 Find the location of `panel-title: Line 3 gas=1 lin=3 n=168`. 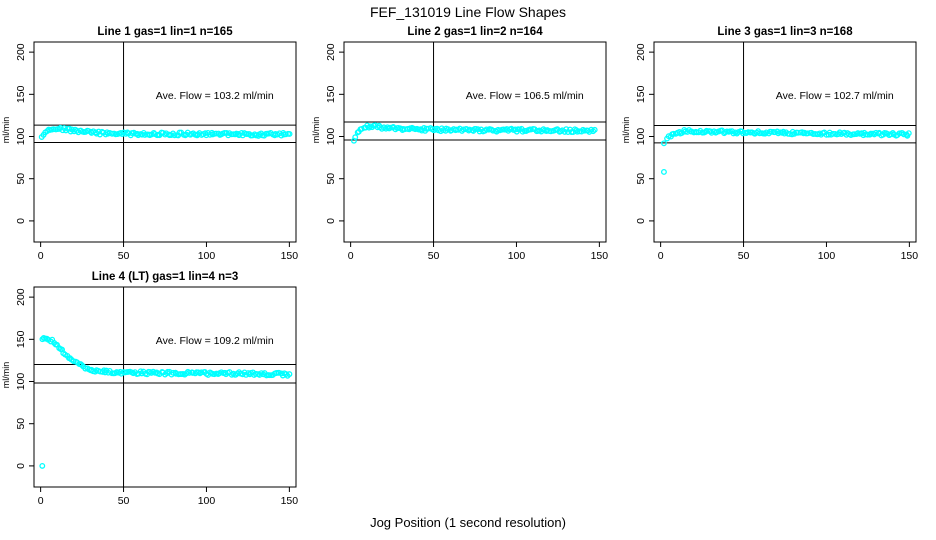

panel-title: Line 3 gas=1 lin=3 n=168 is located at coordinates (785, 32).